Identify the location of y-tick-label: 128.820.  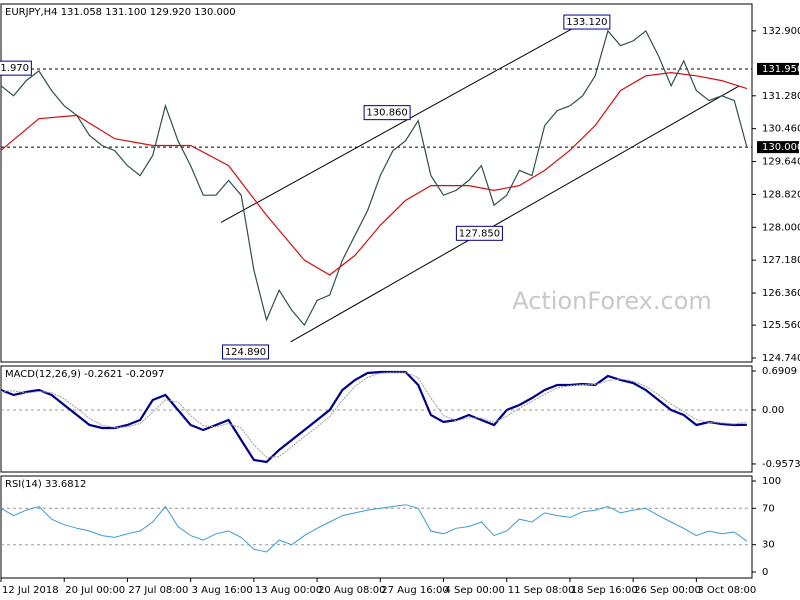
(781, 194).